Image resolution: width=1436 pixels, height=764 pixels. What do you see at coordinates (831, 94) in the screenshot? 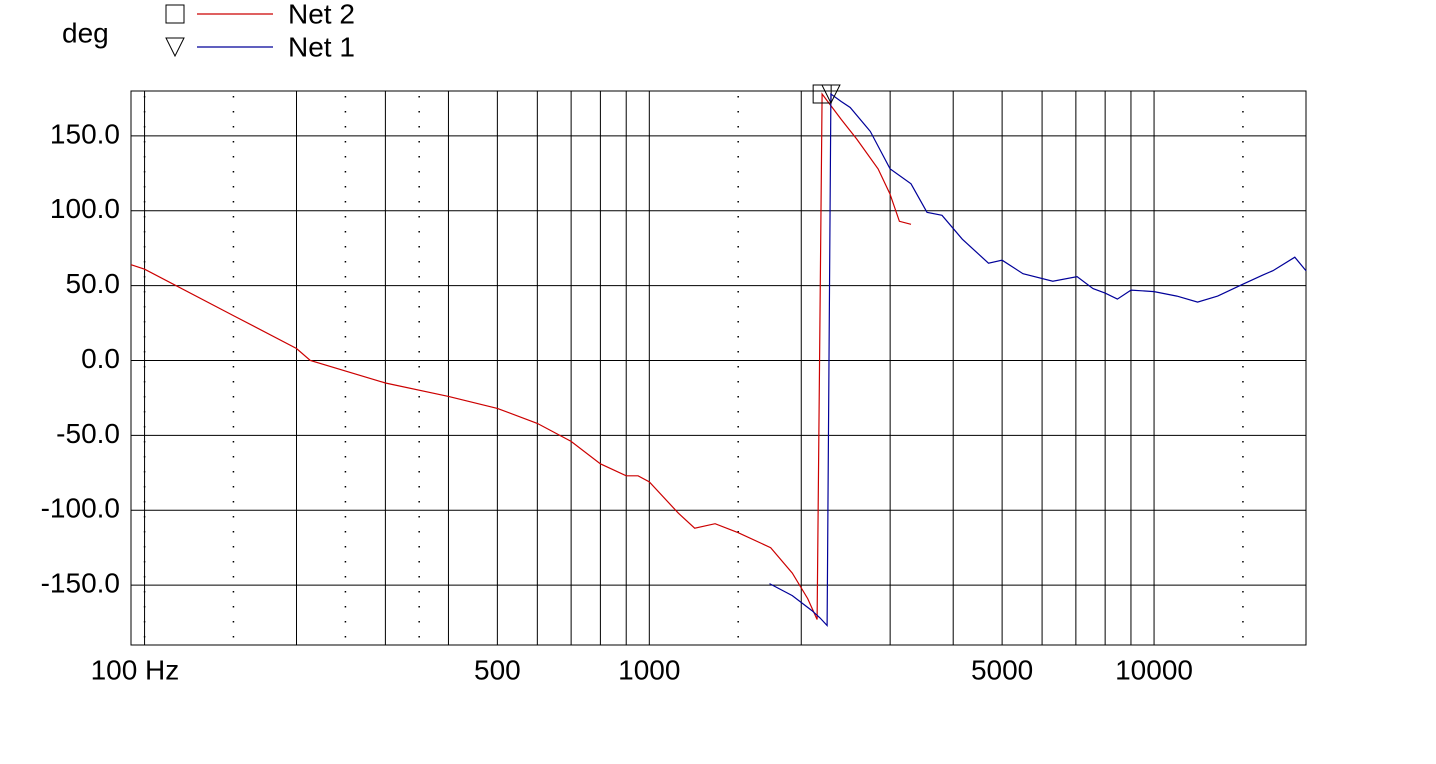
I see `series-marker` at bounding box center [831, 94].